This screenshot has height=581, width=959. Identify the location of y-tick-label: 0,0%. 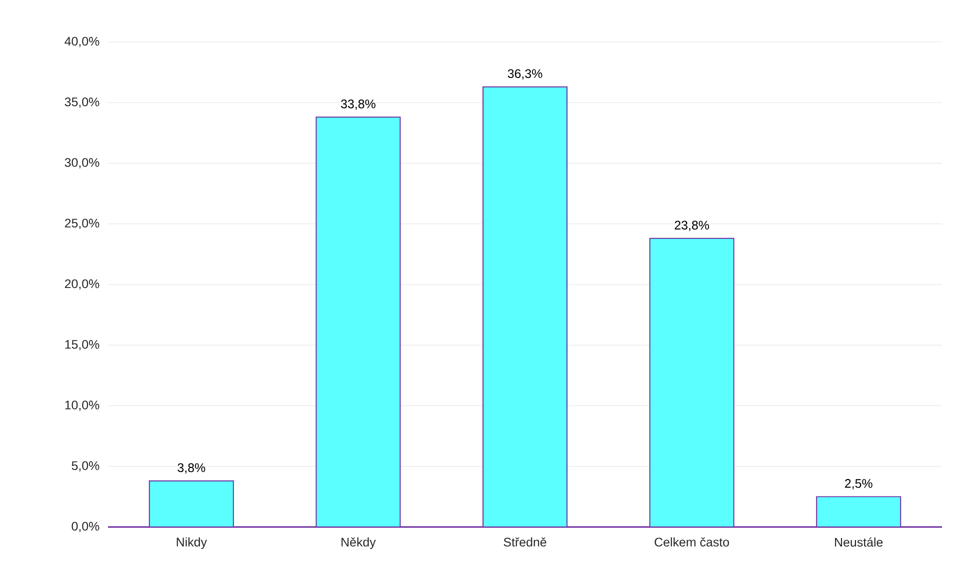
(86, 527).